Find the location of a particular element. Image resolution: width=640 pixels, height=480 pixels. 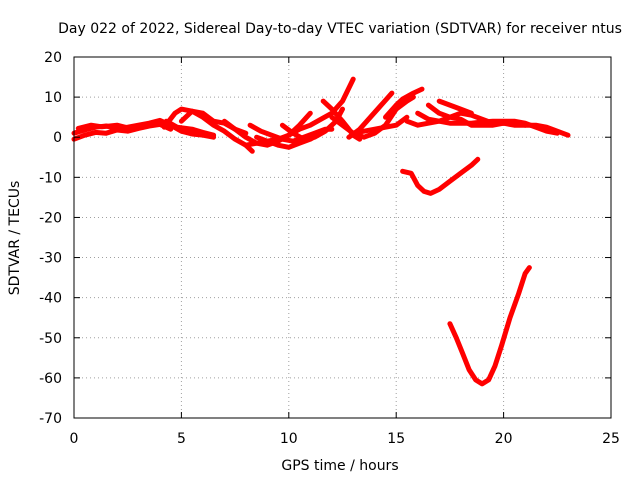

y-tick-label: -40 is located at coordinates (50, 299).